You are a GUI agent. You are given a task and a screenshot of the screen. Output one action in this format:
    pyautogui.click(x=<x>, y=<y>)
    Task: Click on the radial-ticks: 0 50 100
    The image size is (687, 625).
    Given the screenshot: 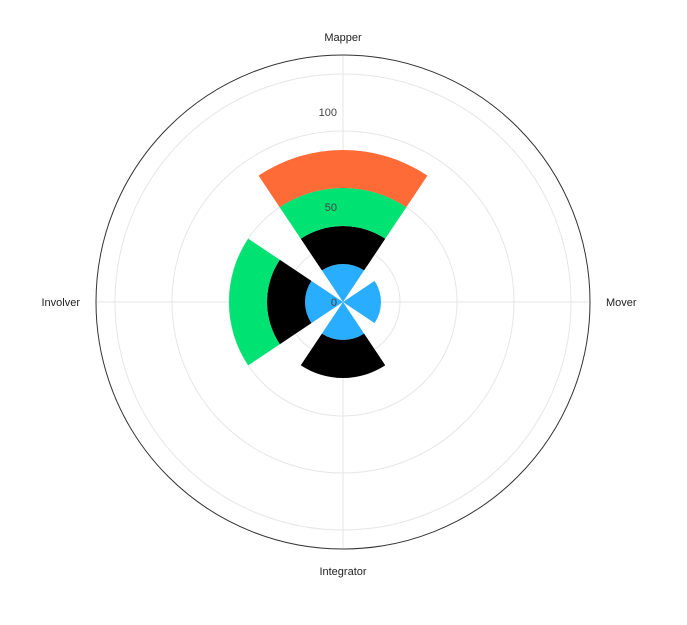 What is the action you would take?
    pyautogui.click(x=328, y=208)
    